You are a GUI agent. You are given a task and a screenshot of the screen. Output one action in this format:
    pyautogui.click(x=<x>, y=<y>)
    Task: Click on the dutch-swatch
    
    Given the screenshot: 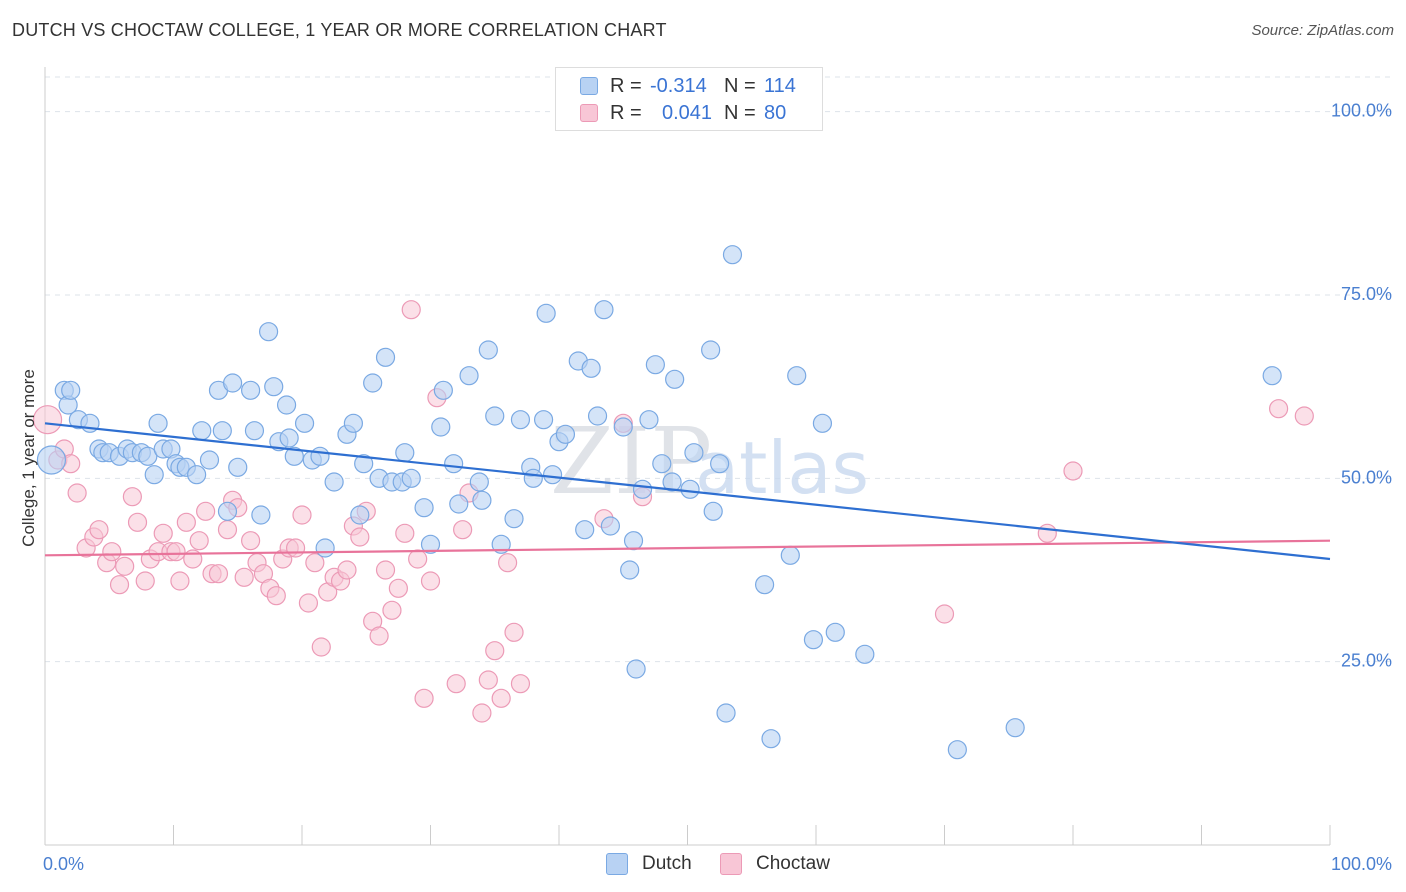 What is the action you would take?
    pyautogui.click(x=589, y=86)
    